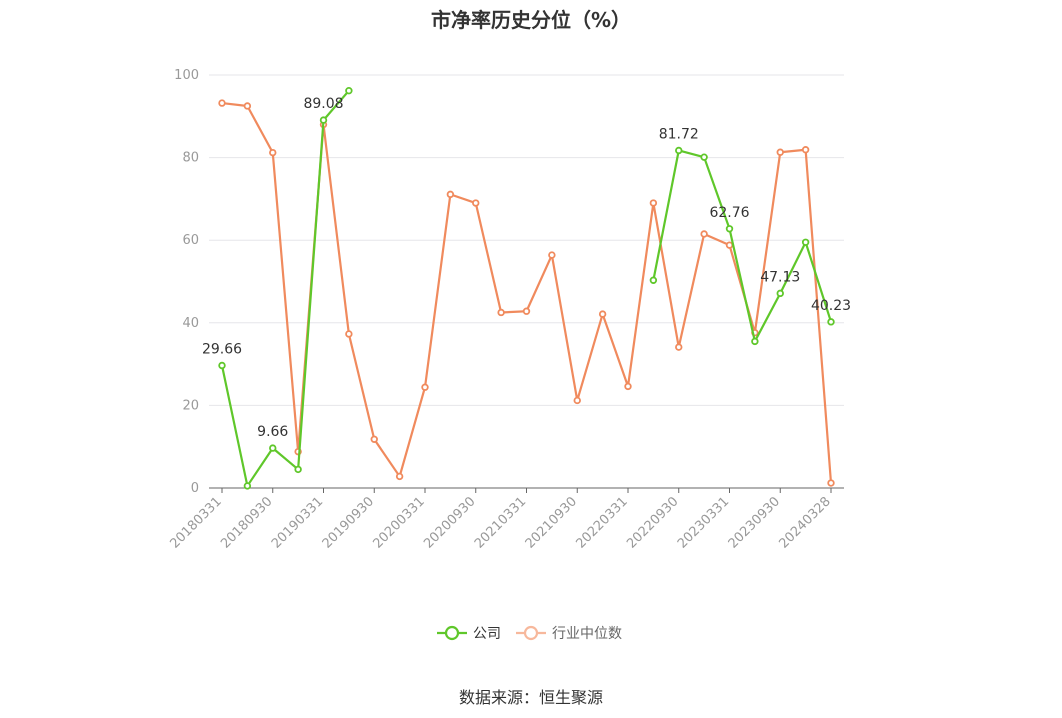 The height and width of the screenshot is (718, 1062). What do you see at coordinates (729, 213) in the screenshot?
I see `data-label: 62.76` at bounding box center [729, 213].